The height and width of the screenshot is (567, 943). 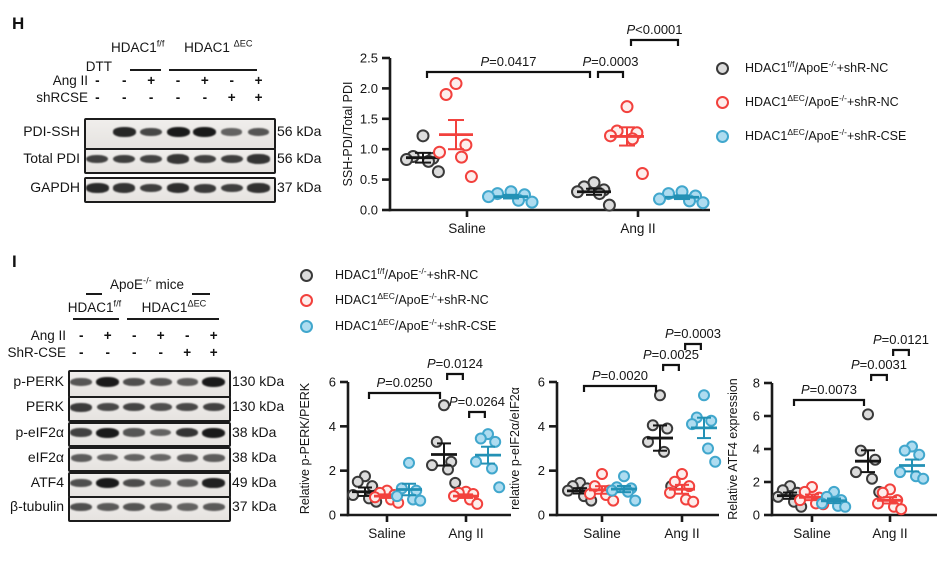 I want to click on y-tick-label: 2.5, so click(x=369, y=58).